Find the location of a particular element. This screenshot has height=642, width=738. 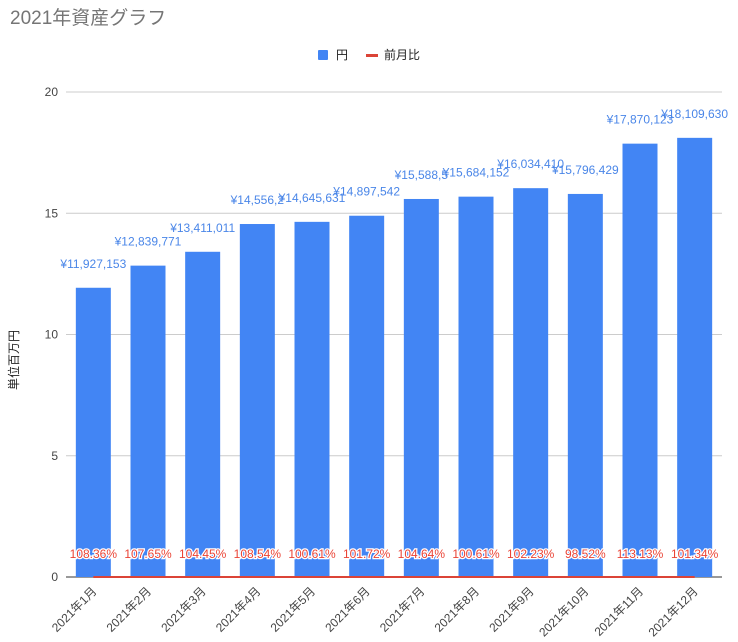

y-axis-title: 単位百万円 is located at coordinates (13, 360).